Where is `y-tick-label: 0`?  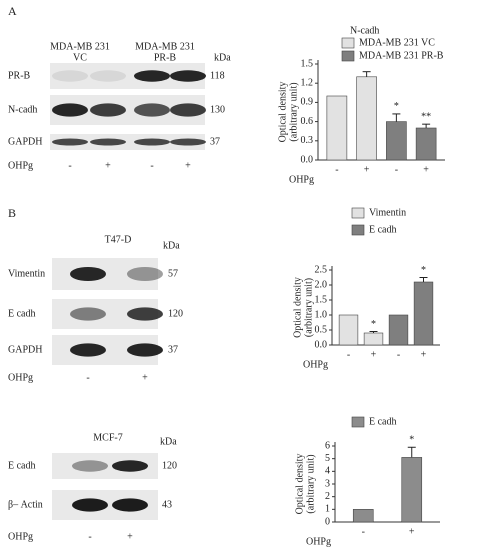 y-tick-label: 0 is located at coordinates (327, 521).